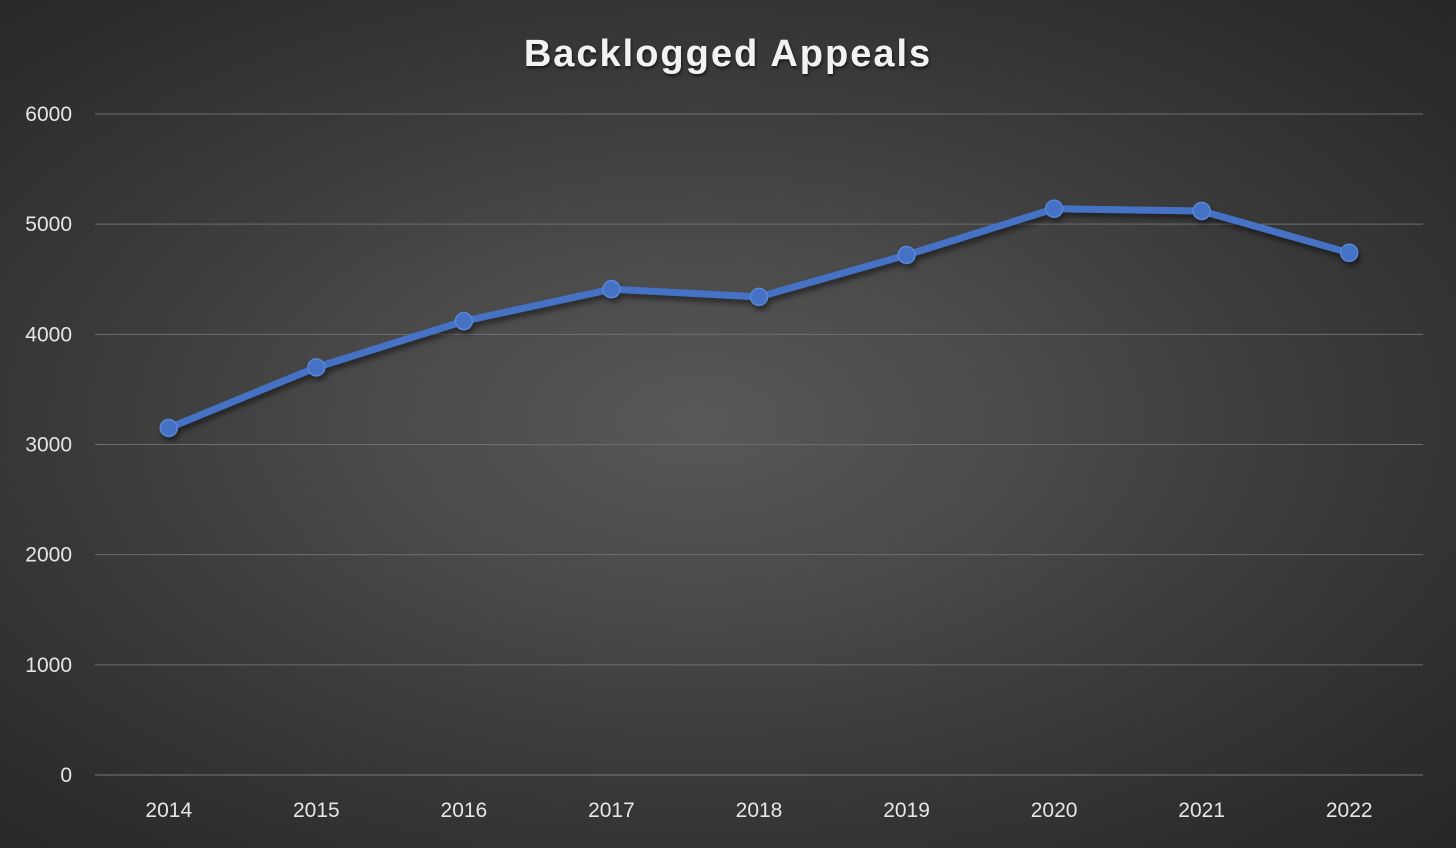 The width and height of the screenshot is (1456, 848). Describe the element at coordinates (48, 665) in the screenshot. I see `y-tick-label-1000: 1000` at that location.